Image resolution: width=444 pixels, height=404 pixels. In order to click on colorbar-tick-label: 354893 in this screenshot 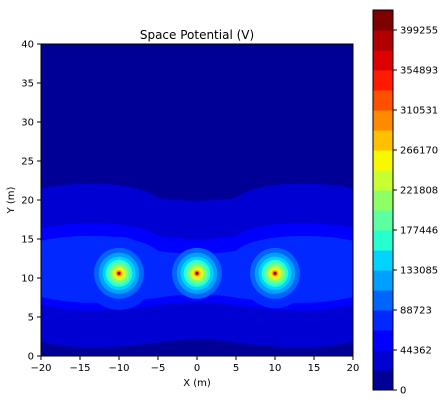, I will do `click(419, 70)`.